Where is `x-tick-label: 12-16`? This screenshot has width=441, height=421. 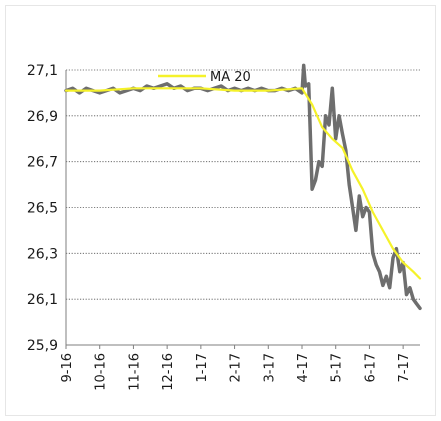 x-tick-label: 12-16 is located at coordinates (168, 372).